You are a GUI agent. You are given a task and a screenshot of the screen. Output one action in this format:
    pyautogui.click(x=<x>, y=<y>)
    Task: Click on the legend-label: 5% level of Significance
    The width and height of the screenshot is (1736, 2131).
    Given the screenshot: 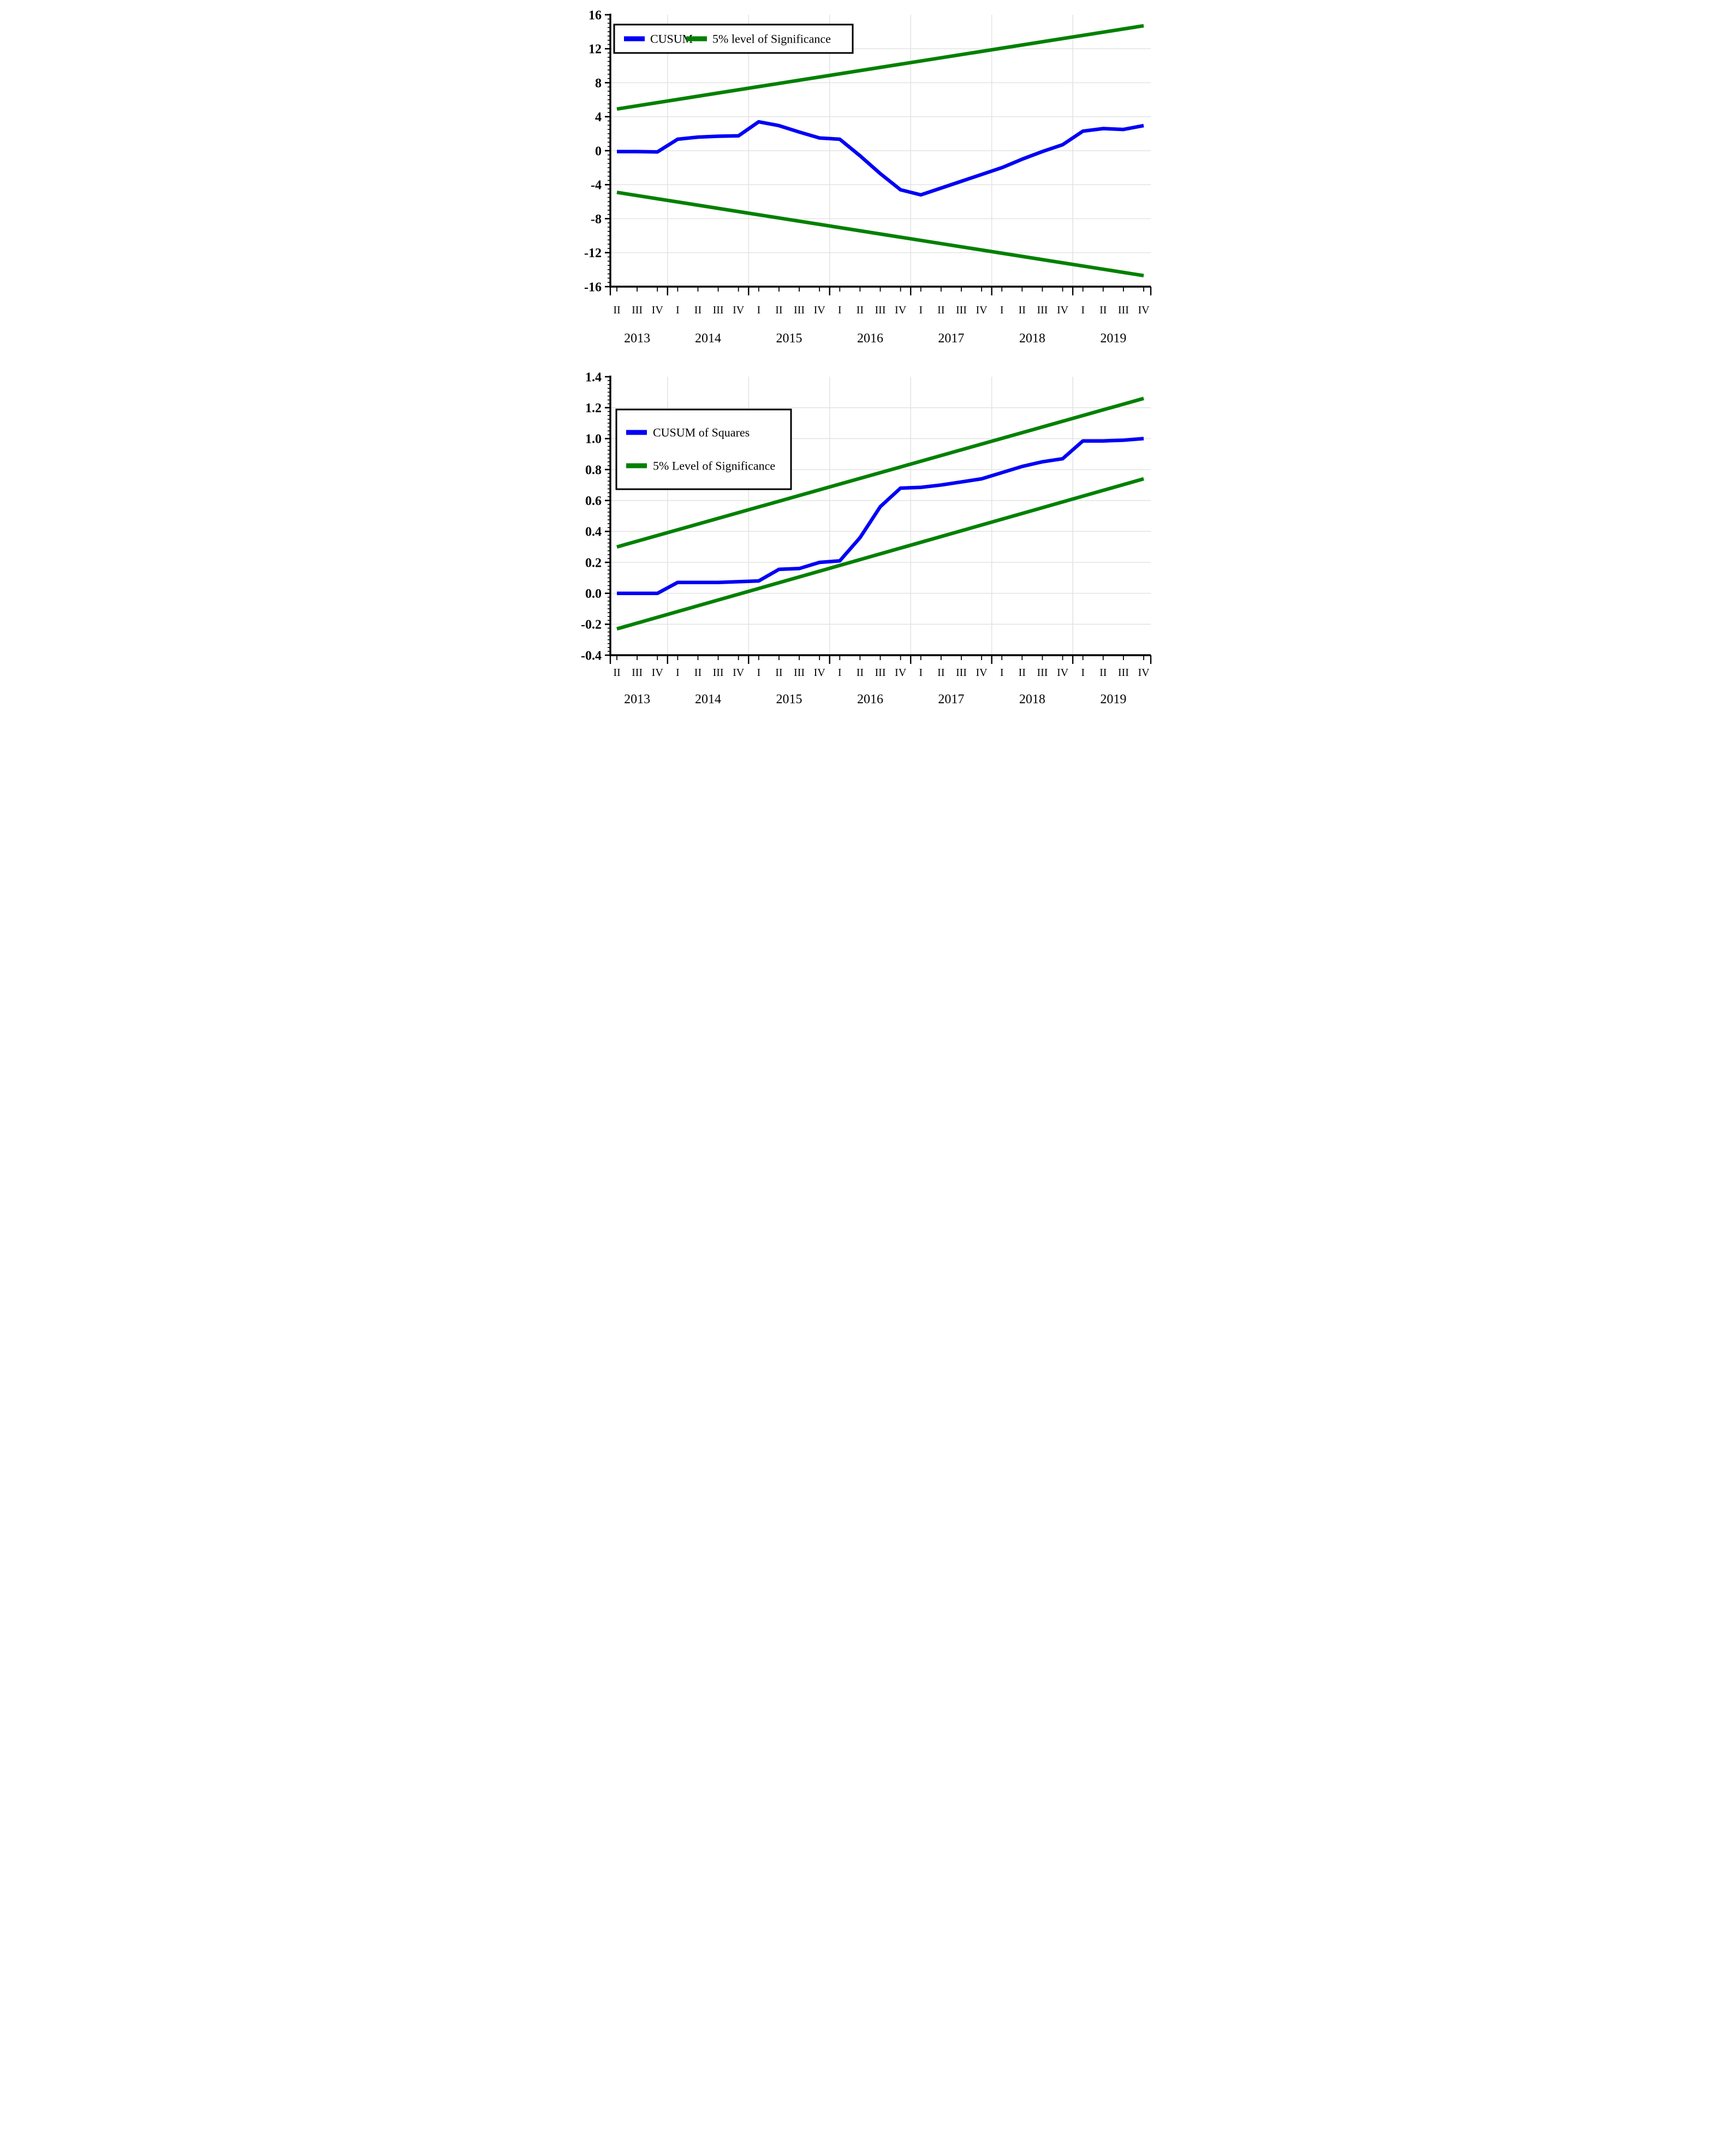 What is the action you would take?
    pyautogui.click(x=771, y=39)
    